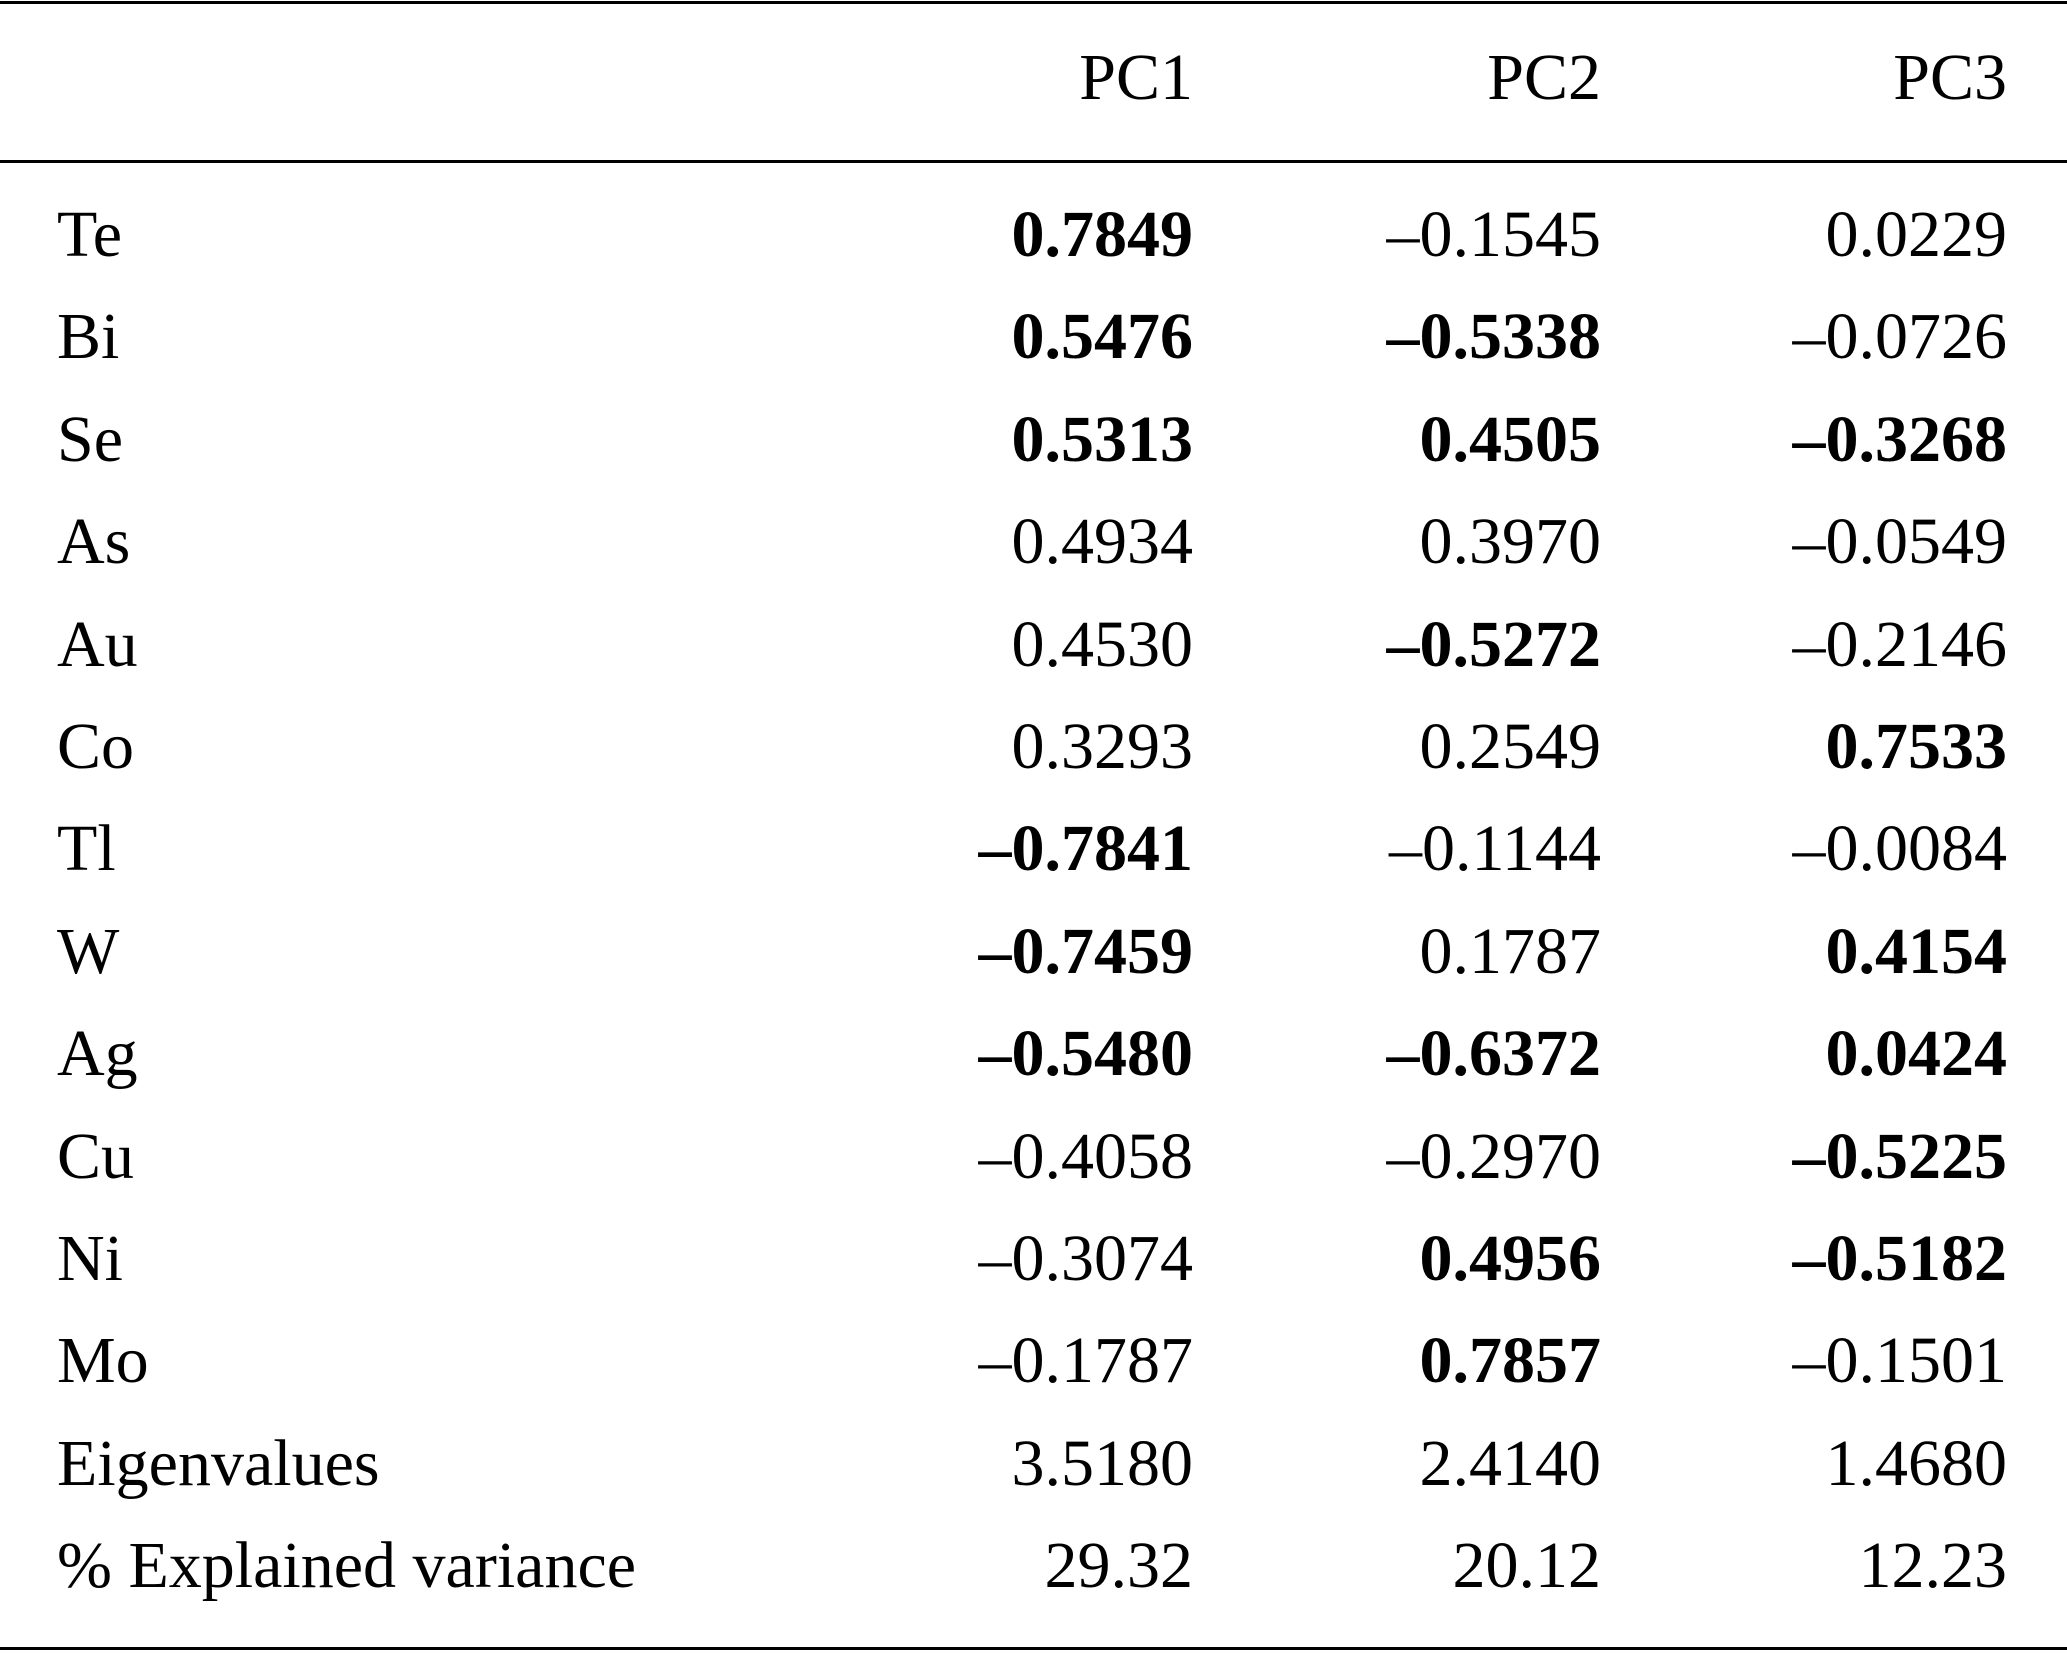 The image size is (2067, 1653). I want to click on table-cell: 0.4505, so click(1510, 439).